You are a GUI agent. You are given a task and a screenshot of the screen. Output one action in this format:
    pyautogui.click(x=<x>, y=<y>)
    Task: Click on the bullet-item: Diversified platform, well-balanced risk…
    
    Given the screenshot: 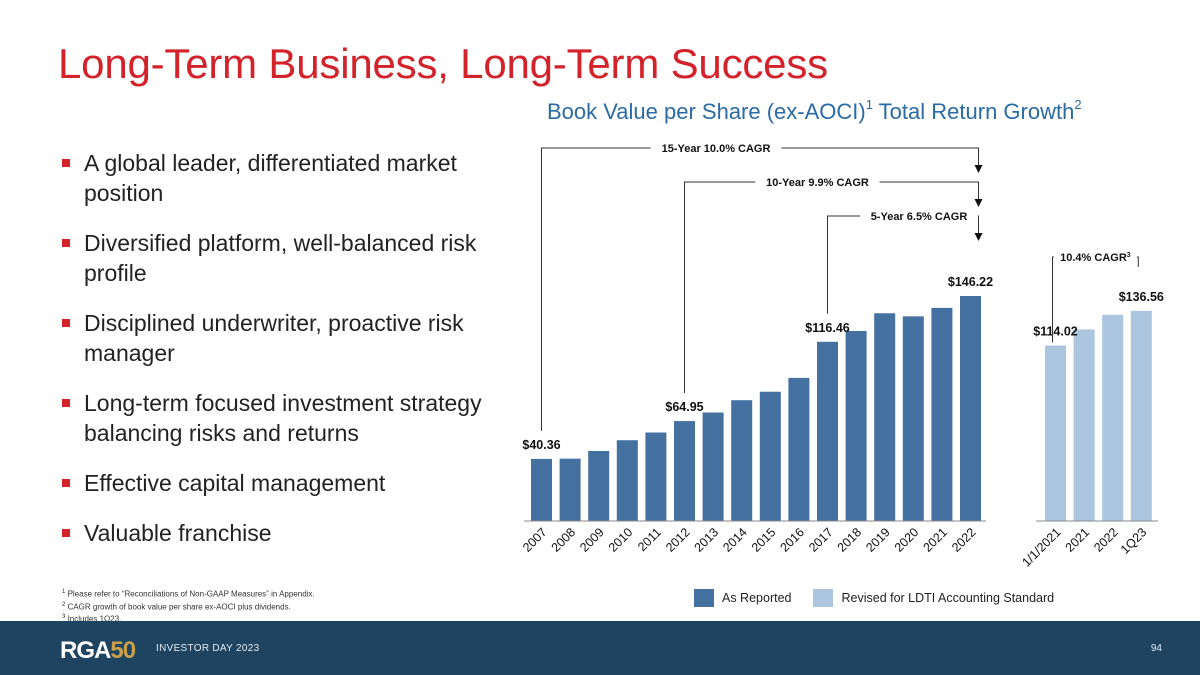 What is the action you would take?
    pyautogui.click(x=287, y=258)
    